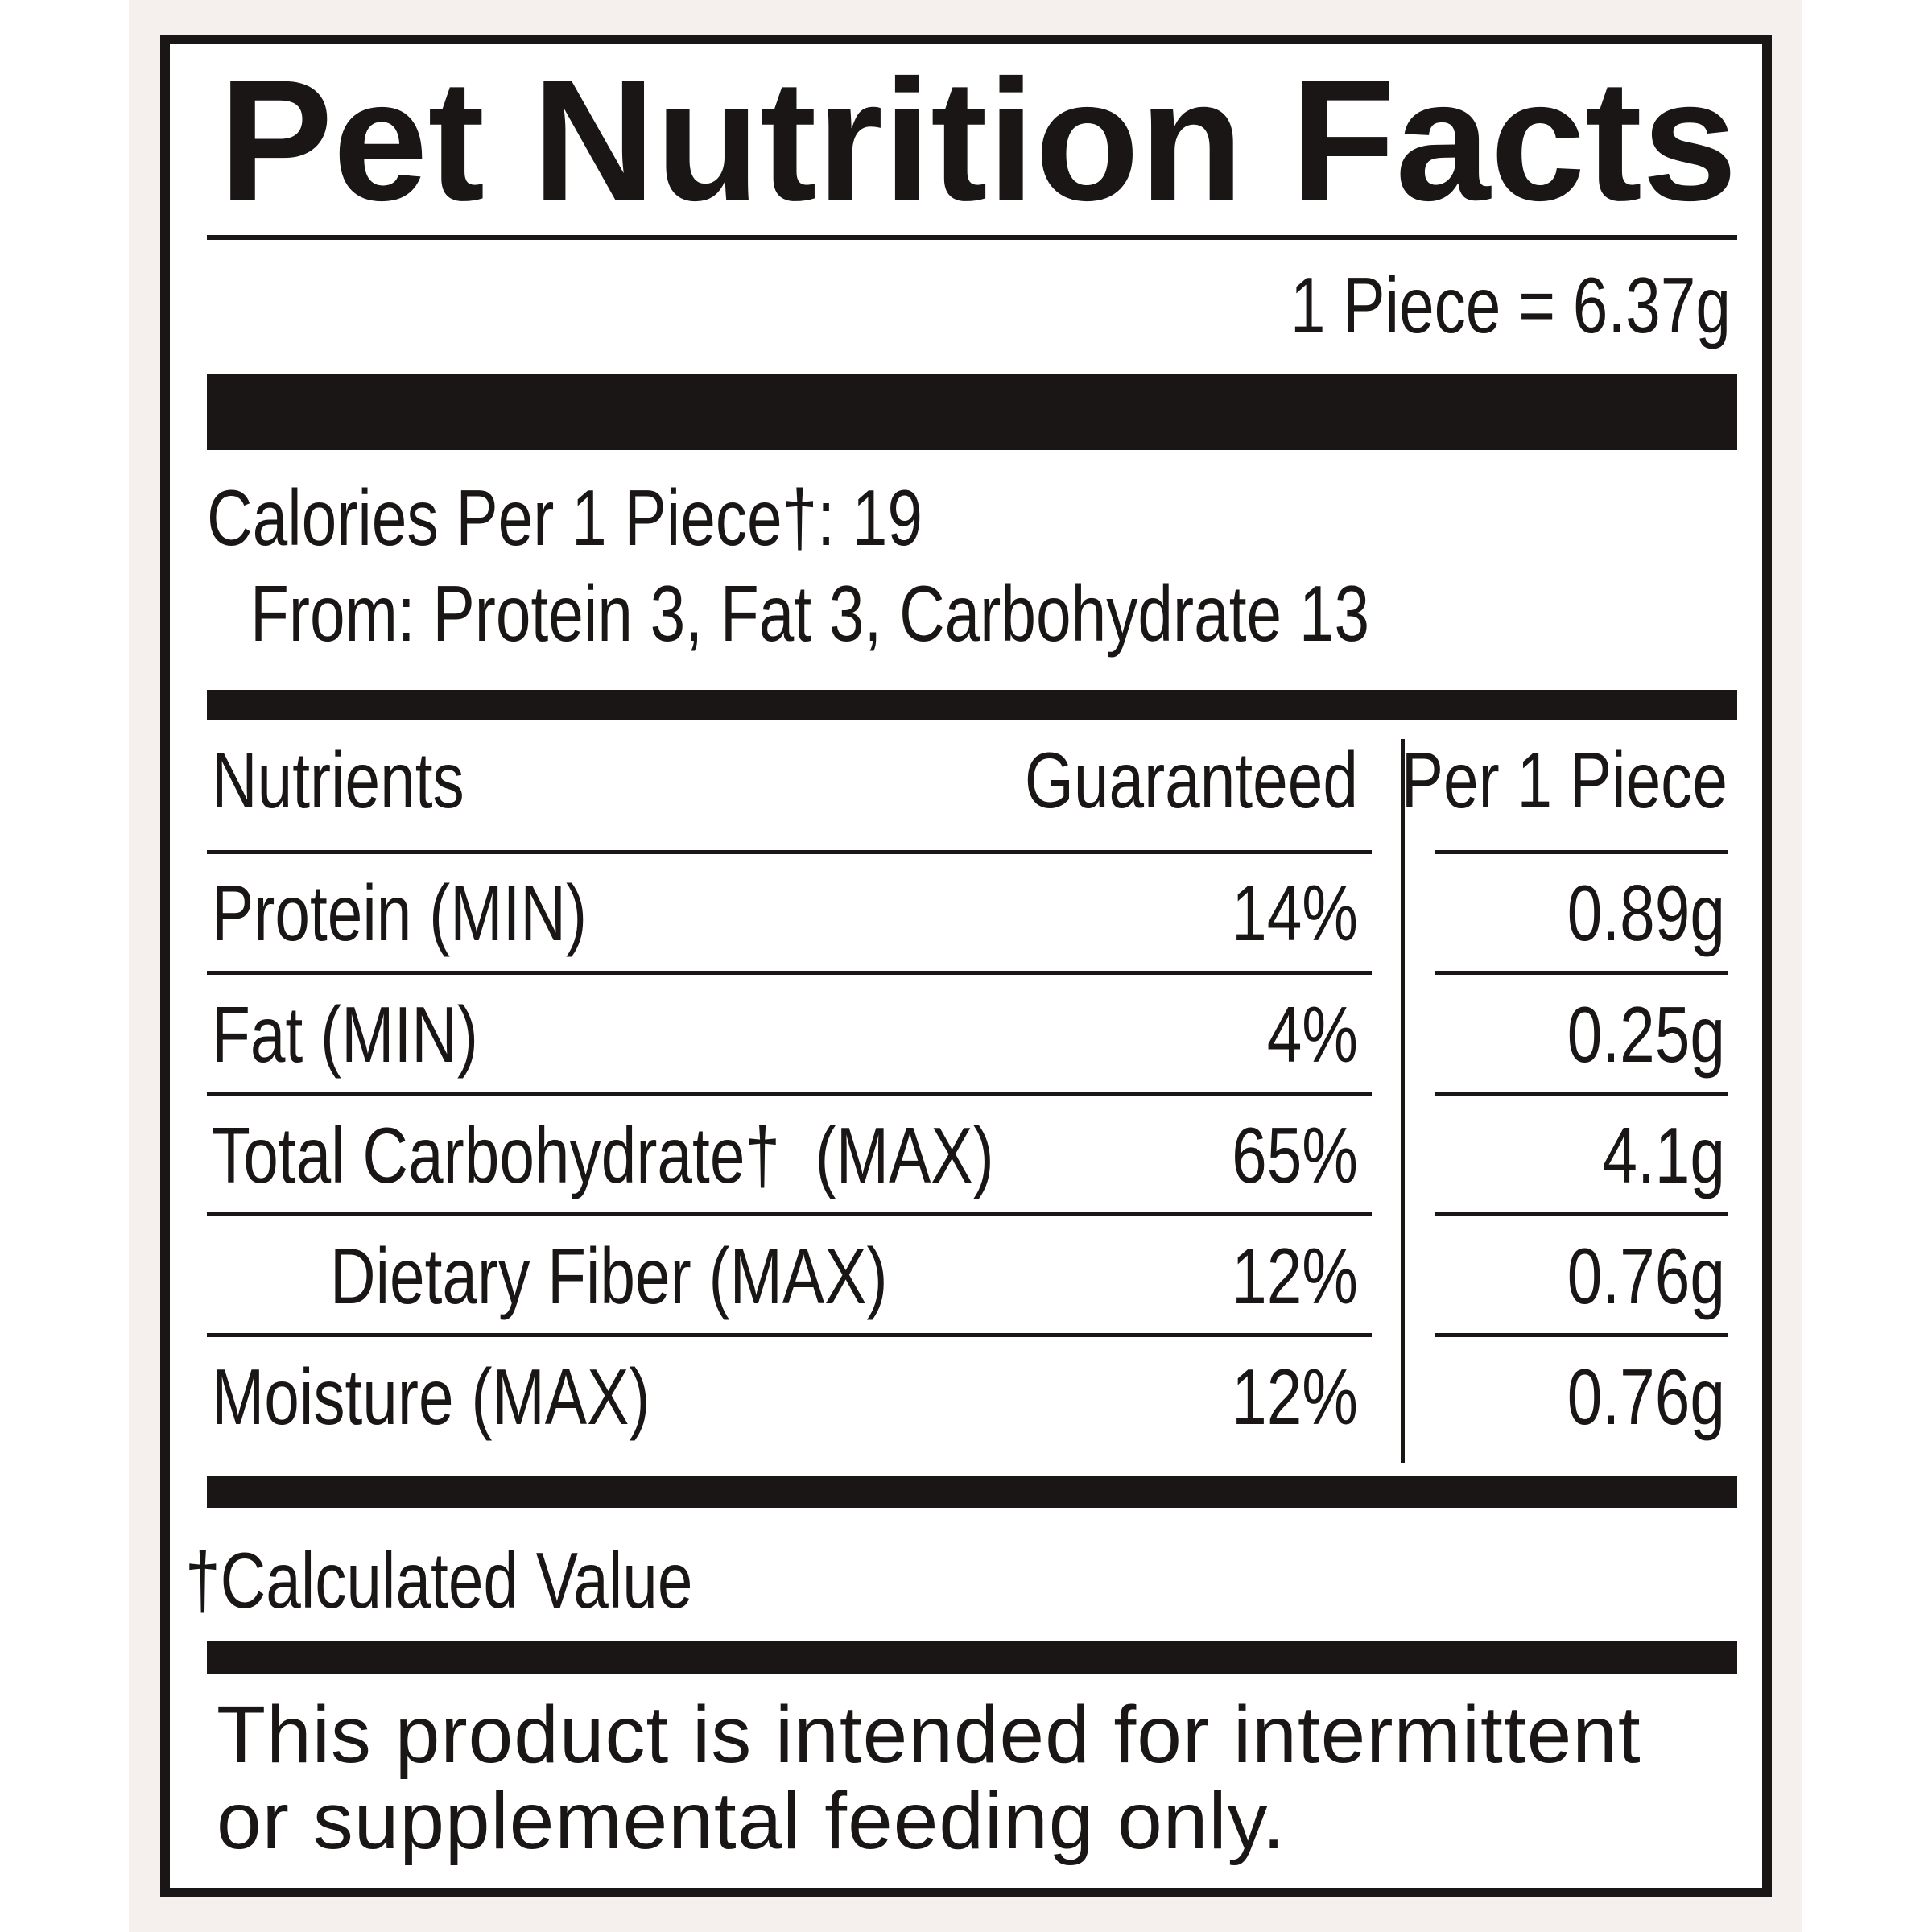  Describe the element at coordinates (609, 1276) in the screenshot. I see `nutrient-name: Dietary Fiber (MAX)` at that location.